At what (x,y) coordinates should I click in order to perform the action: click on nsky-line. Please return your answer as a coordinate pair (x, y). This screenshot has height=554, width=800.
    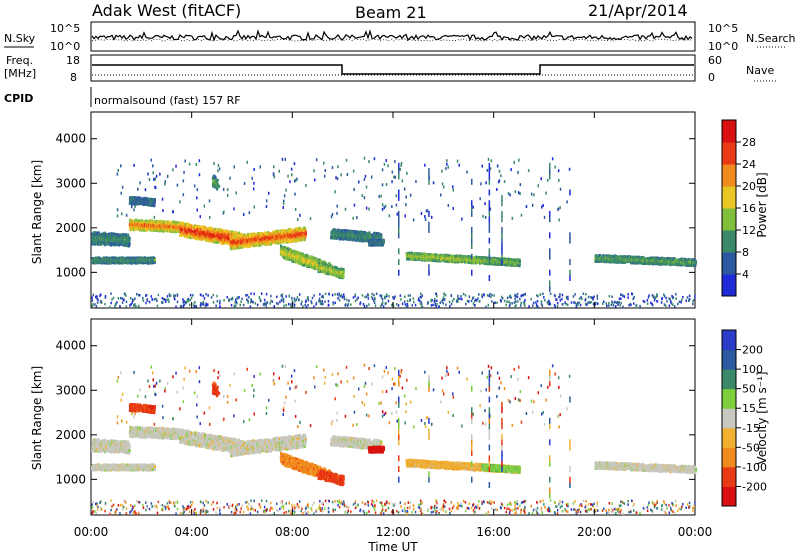
    Looking at the image, I should click on (392, 35).